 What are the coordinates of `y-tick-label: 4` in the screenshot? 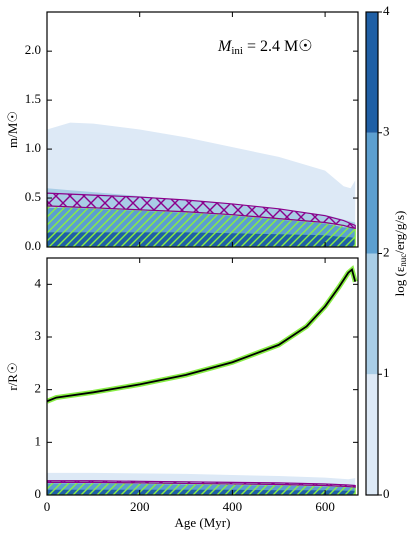 It's located at (38, 282).